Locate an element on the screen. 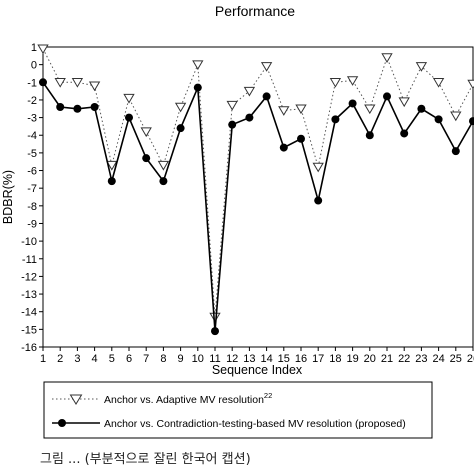  x-tick-label: 21 is located at coordinates (387, 359).